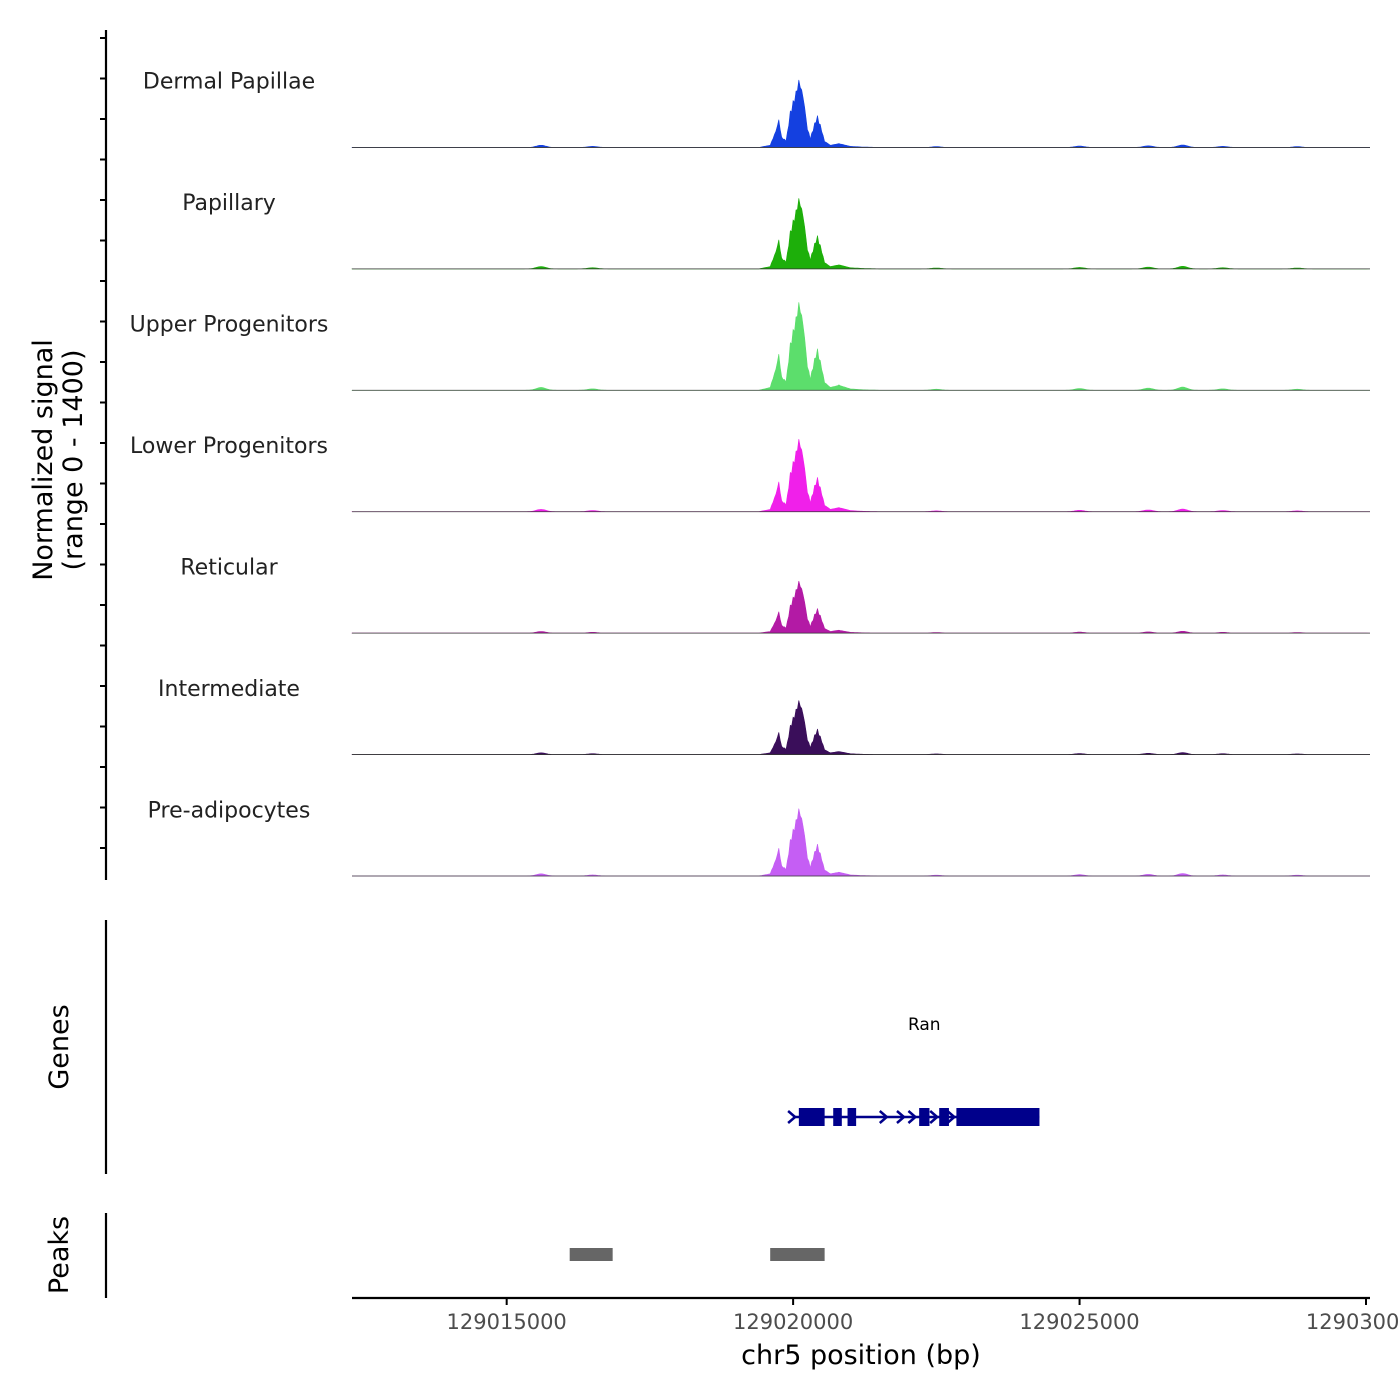  Describe the element at coordinates (43, 460) in the screenshot. I see `y-axis-title-line1: Normalized signal` at that location.